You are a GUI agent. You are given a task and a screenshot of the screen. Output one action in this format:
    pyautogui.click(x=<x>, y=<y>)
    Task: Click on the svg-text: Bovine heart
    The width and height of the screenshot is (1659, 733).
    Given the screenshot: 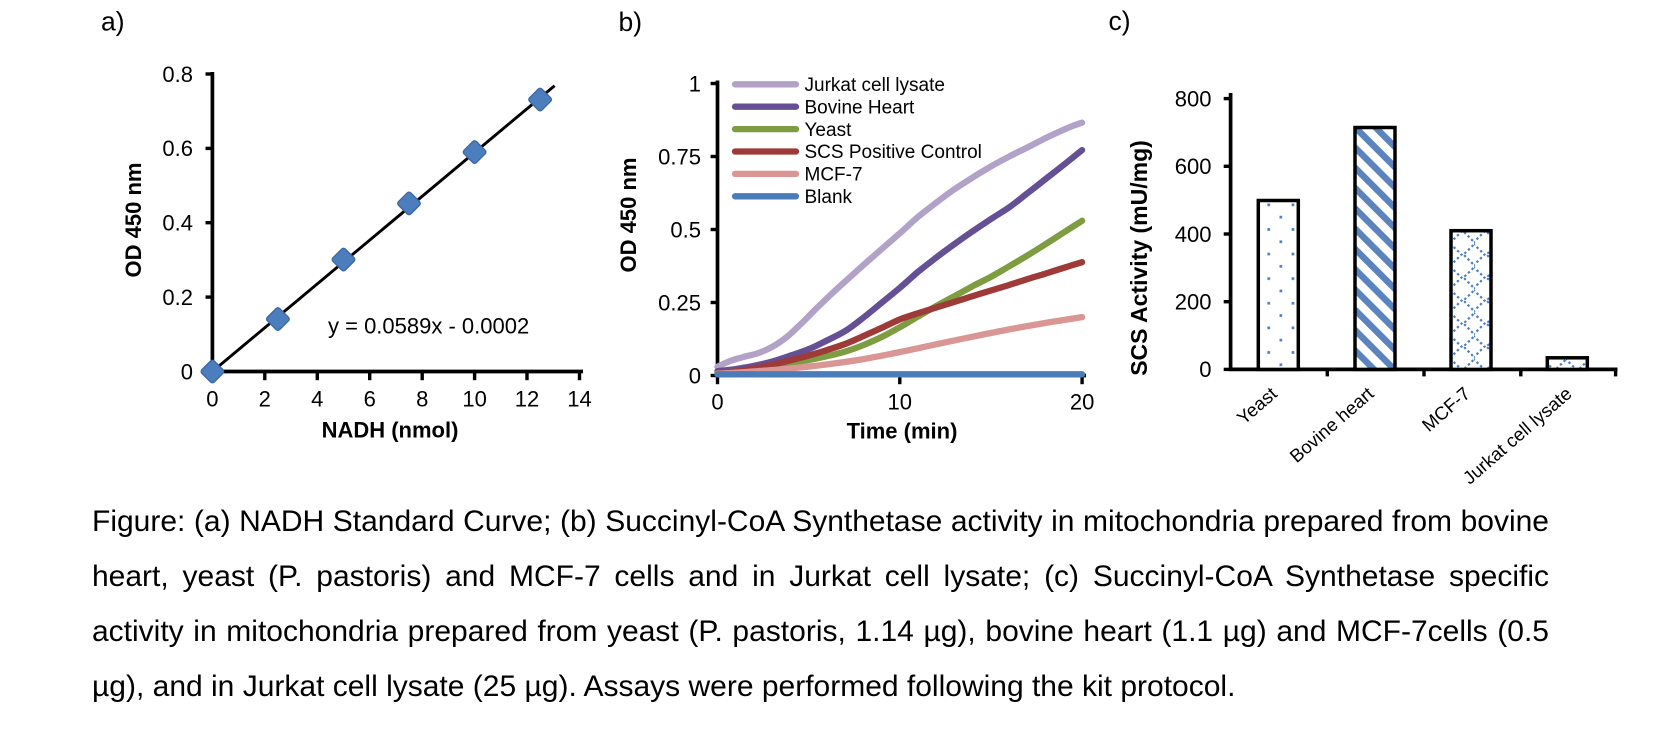 What is the action you would take?
    pyautogui.click(x=1331, y=425)
    